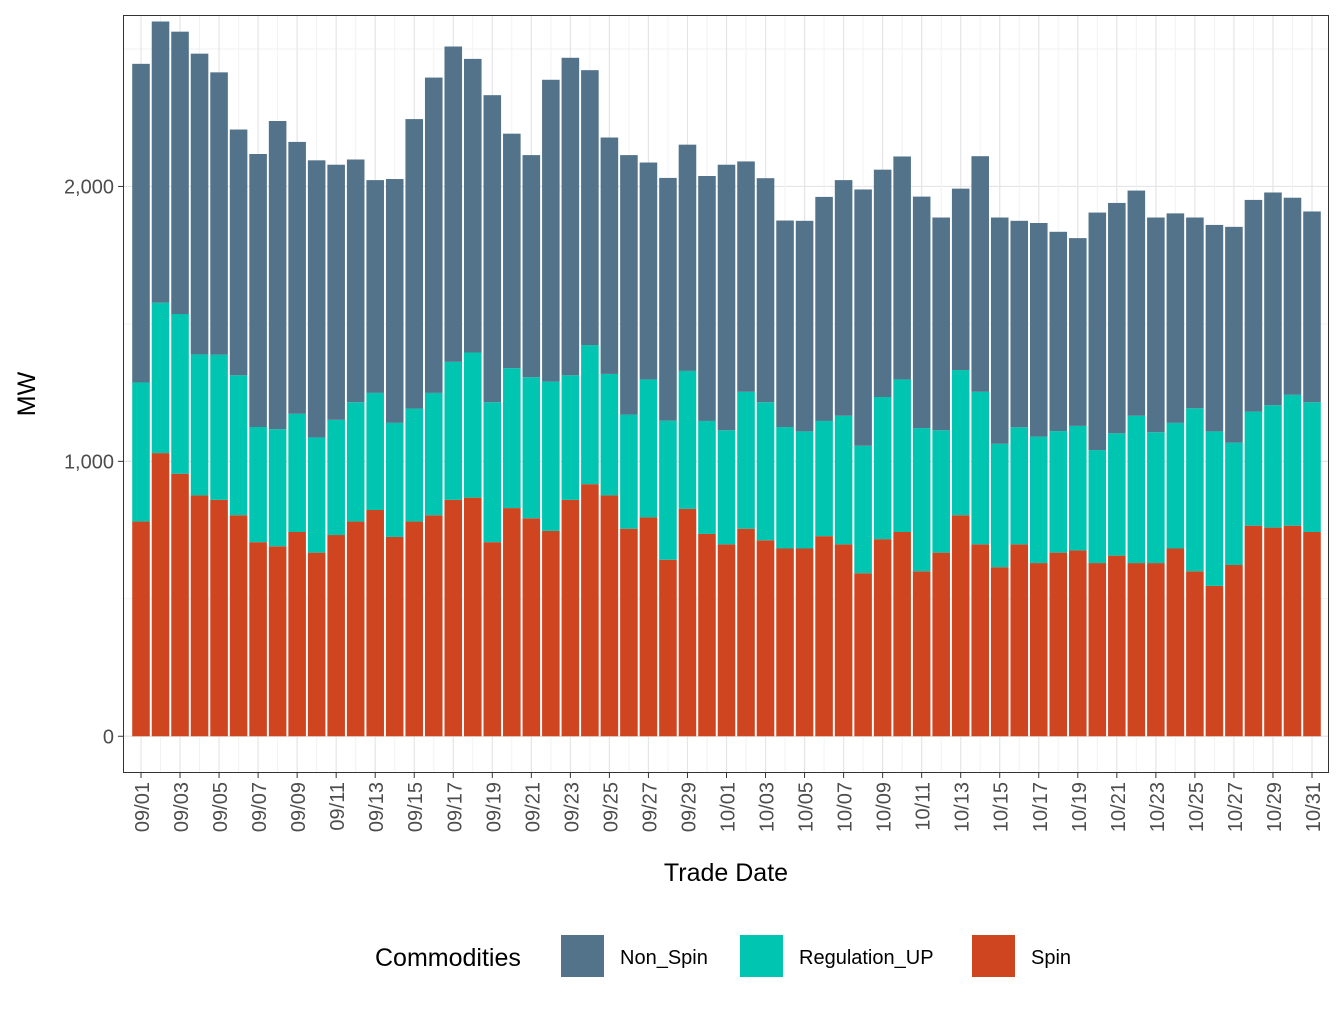  I want to click on x-tick-label: 09/29, so click(689, 807).